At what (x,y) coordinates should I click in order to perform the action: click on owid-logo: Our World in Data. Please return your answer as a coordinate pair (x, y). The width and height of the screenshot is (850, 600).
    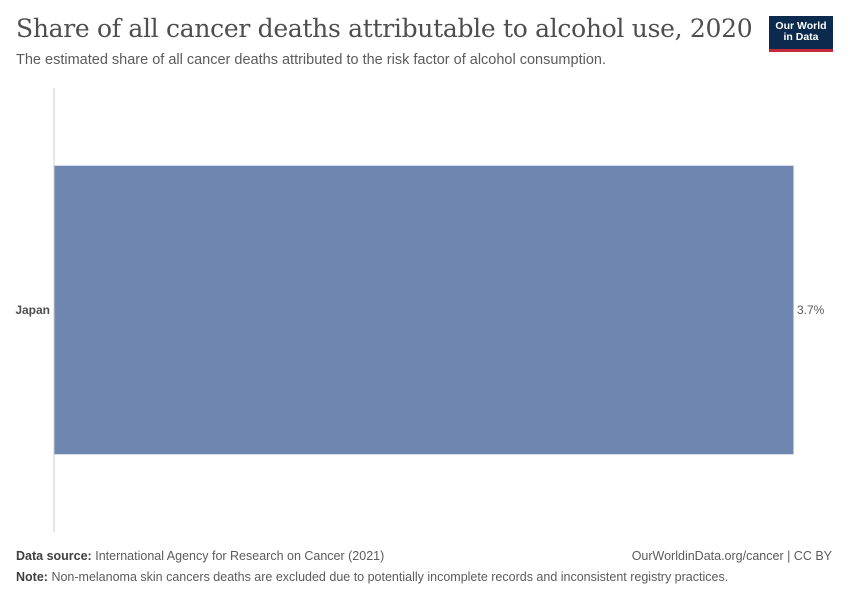
    Looking at the image, I should click on (801, 34).